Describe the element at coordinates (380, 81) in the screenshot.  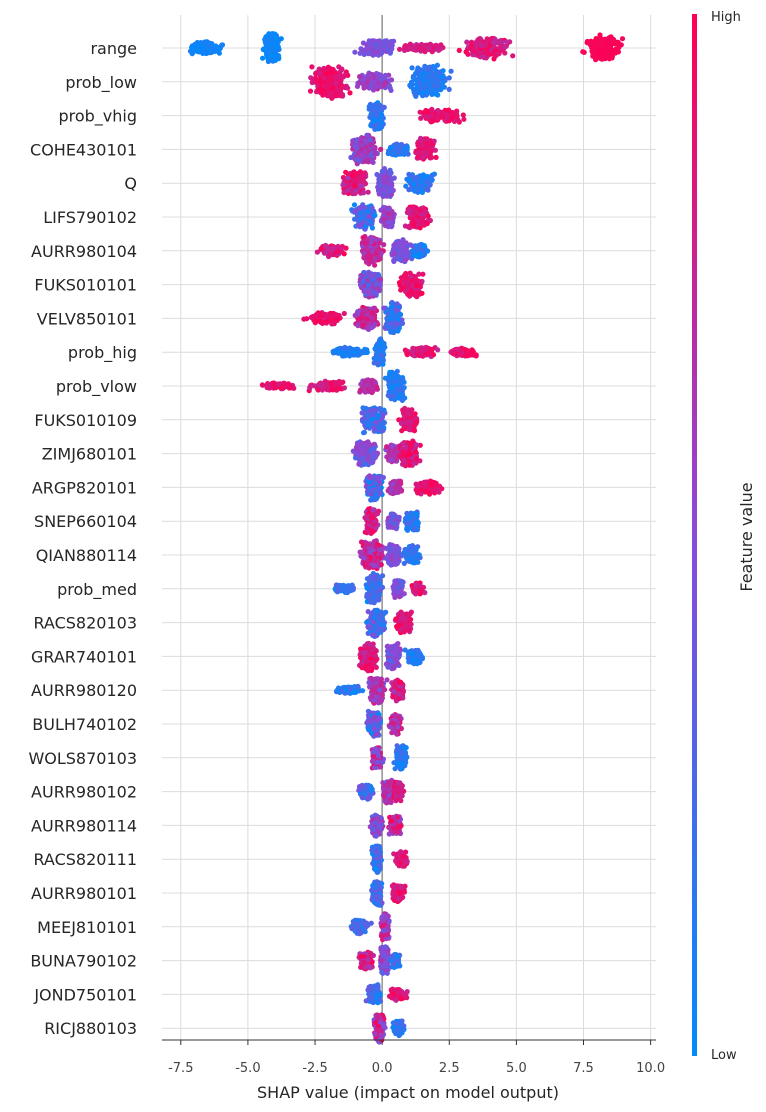
I see `feature-points-prob-low` at that location.